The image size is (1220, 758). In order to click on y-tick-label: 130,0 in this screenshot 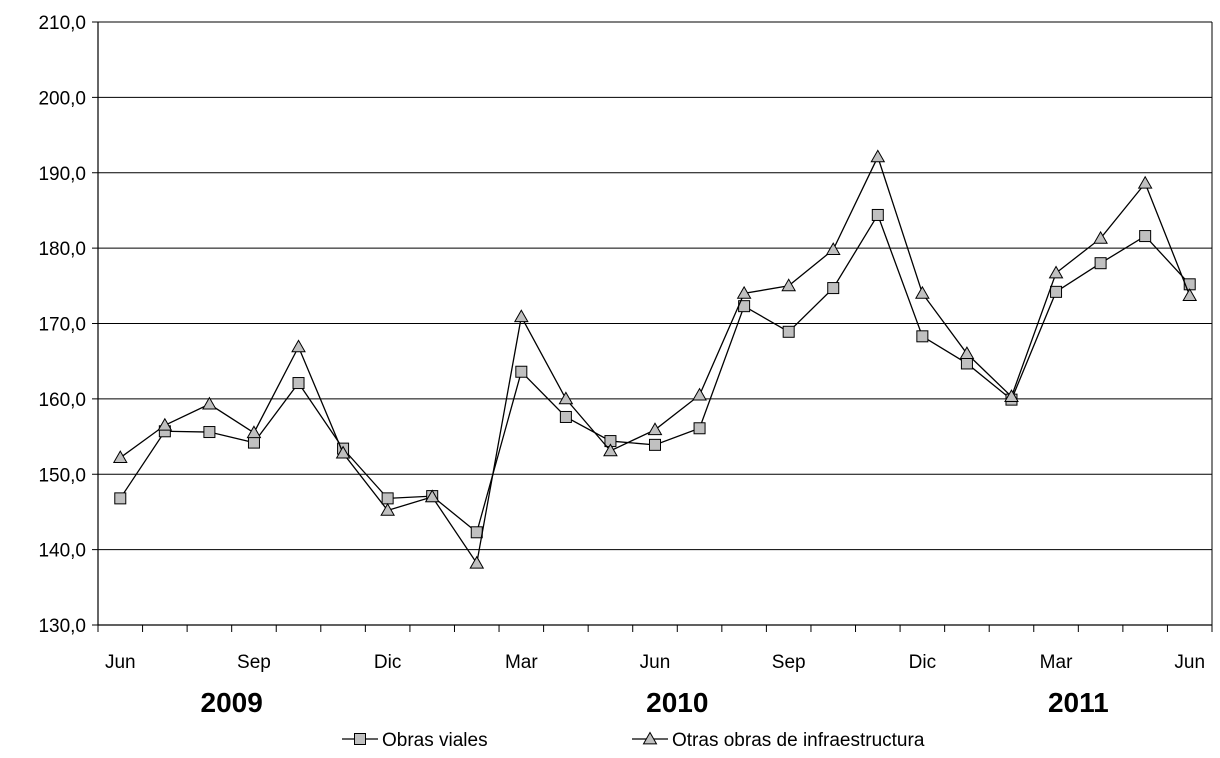, I will do `click(62, 626)`.